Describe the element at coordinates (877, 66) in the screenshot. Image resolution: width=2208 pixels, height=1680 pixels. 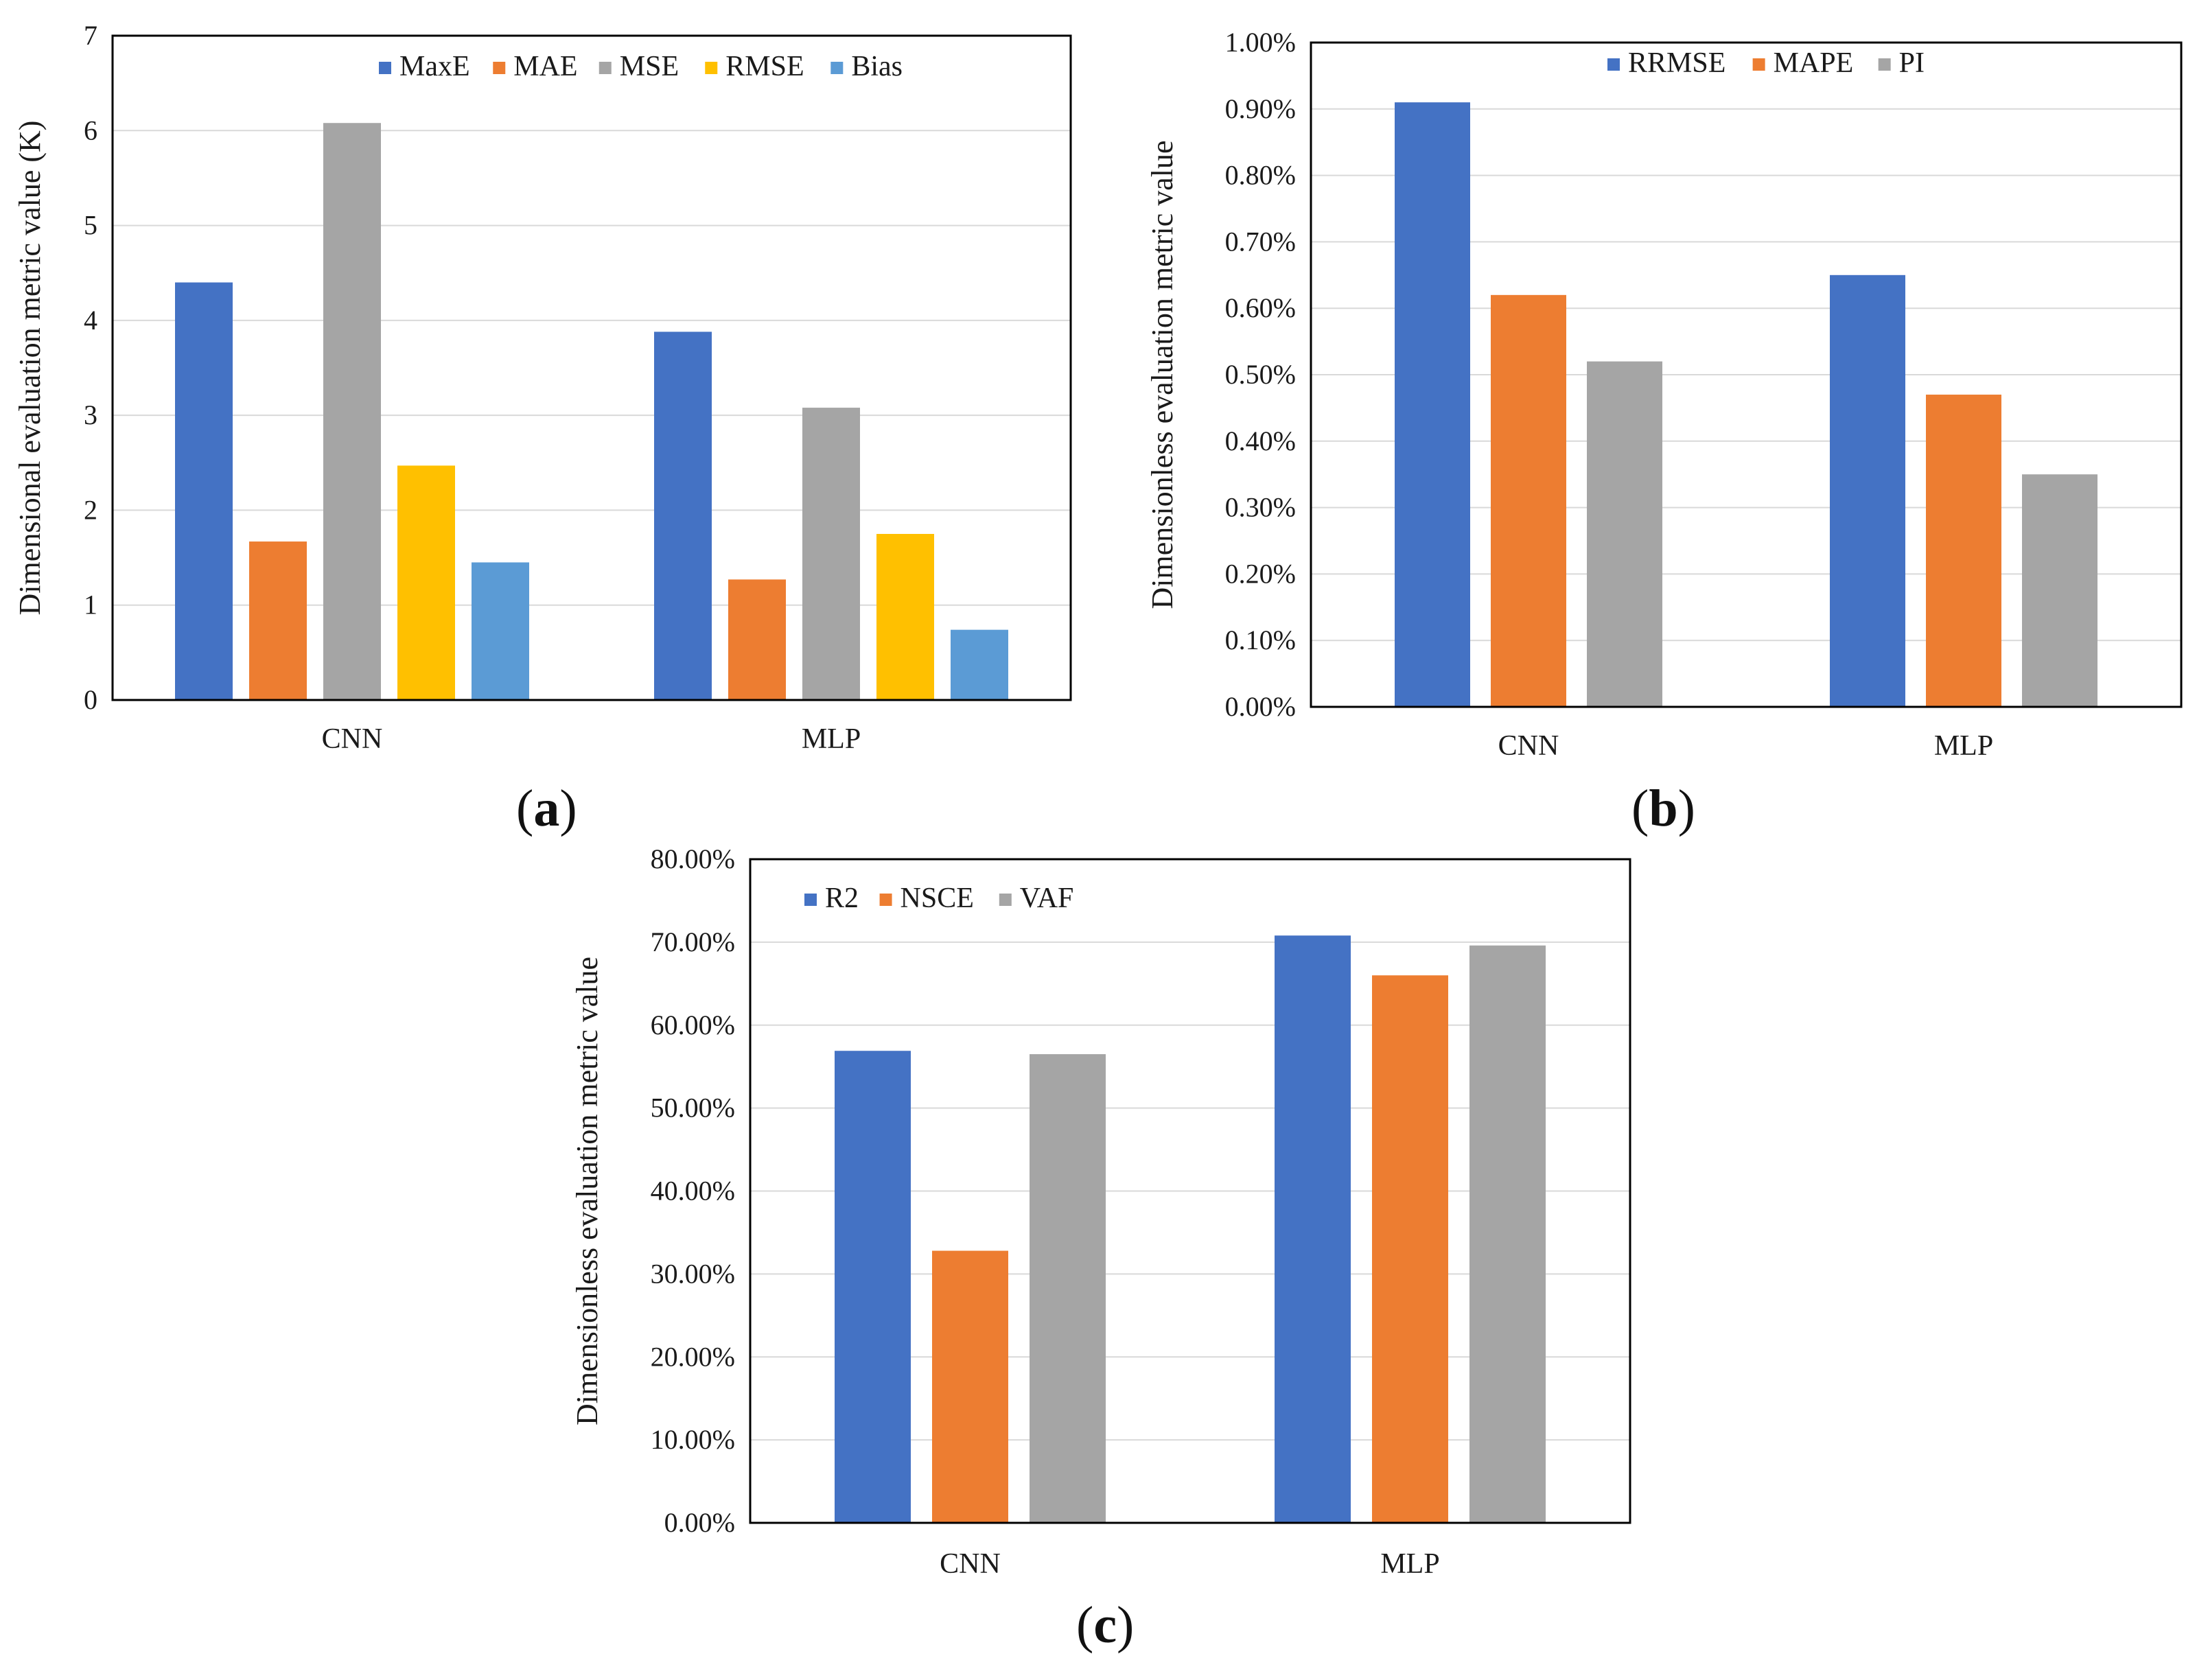
I see `panel-a-legend-label: Bias` at that location.